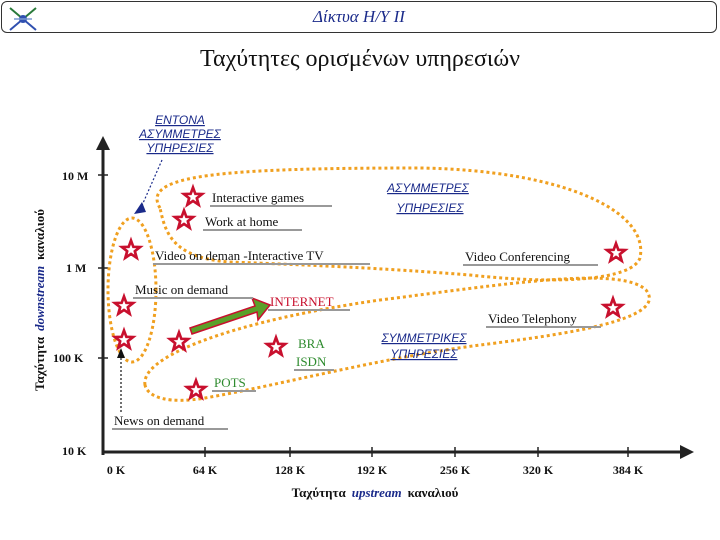 This screenshot has width=720, height=540. What do you see at coordinates (131, 249) in the screenshot?
I see `star-video-on-demand-inner` at bounding box center [131, 249].